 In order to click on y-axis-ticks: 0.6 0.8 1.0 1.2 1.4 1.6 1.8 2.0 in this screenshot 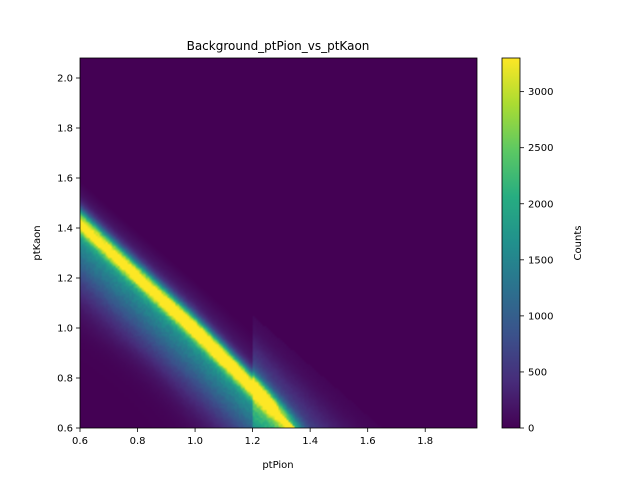, I will do `click(68, 254)`.